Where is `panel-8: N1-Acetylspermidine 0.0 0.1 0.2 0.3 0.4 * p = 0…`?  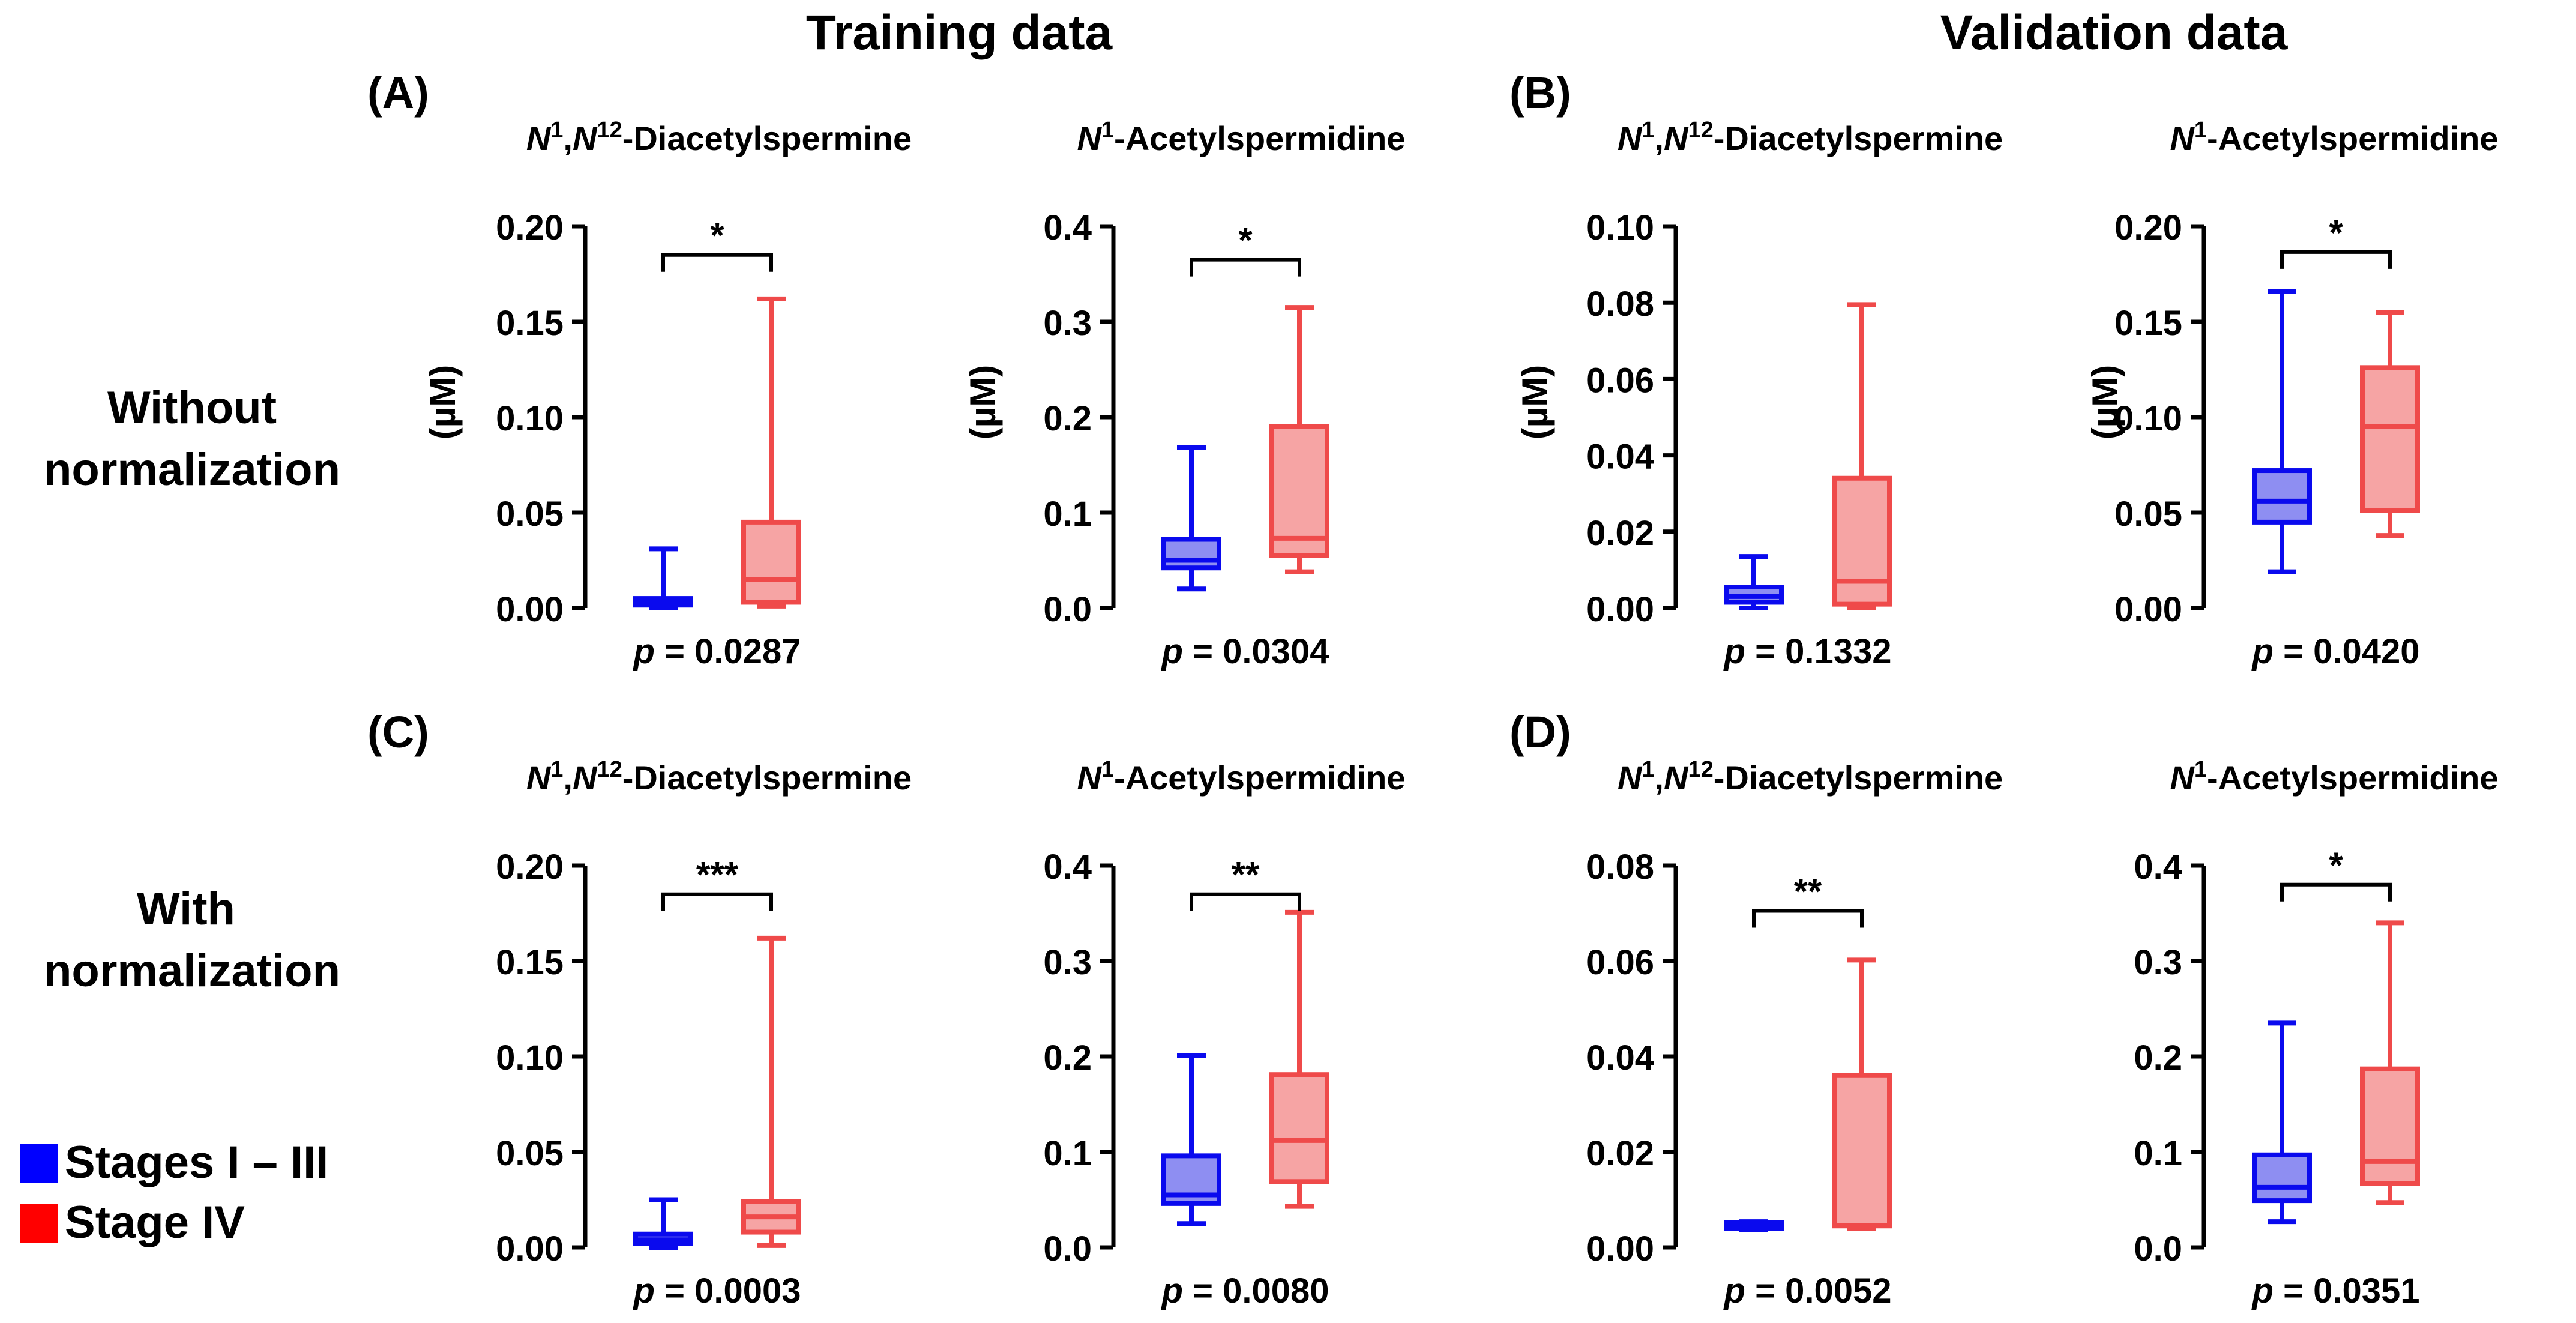 panel-8: N1-Acetylspermidine 0.0 0.1 0.2 0.3 0.4 * p = 0… is located at coordinates (2316, 1034).